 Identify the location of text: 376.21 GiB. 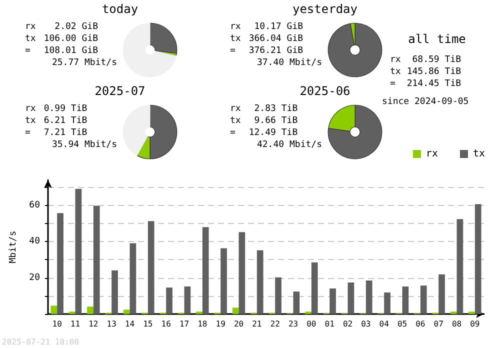
(276, 51).